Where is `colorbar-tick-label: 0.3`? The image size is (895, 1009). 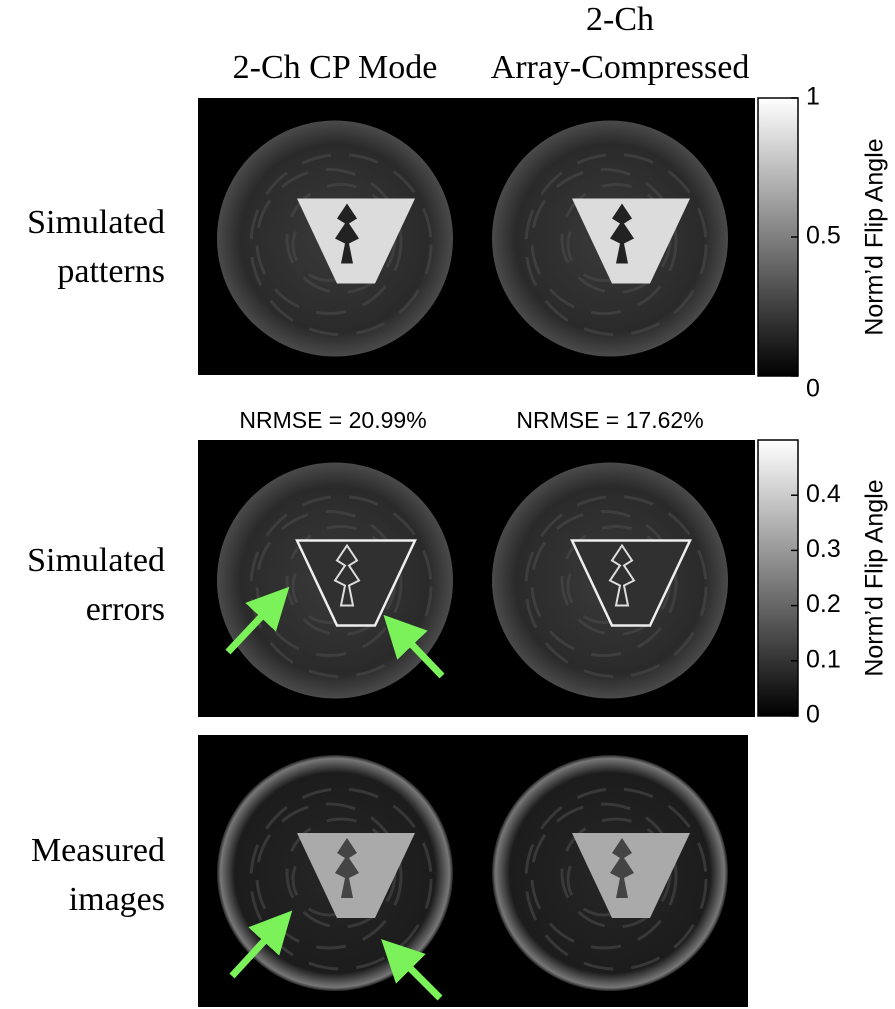 colorbar-tick-label: 0.3 is located at coordinates (823, 549).